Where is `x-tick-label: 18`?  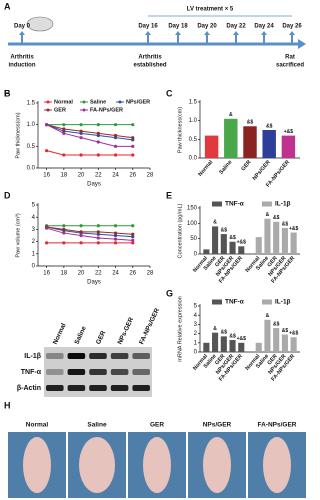 x-tick-label: 18 is located at coordinates (64, 274).